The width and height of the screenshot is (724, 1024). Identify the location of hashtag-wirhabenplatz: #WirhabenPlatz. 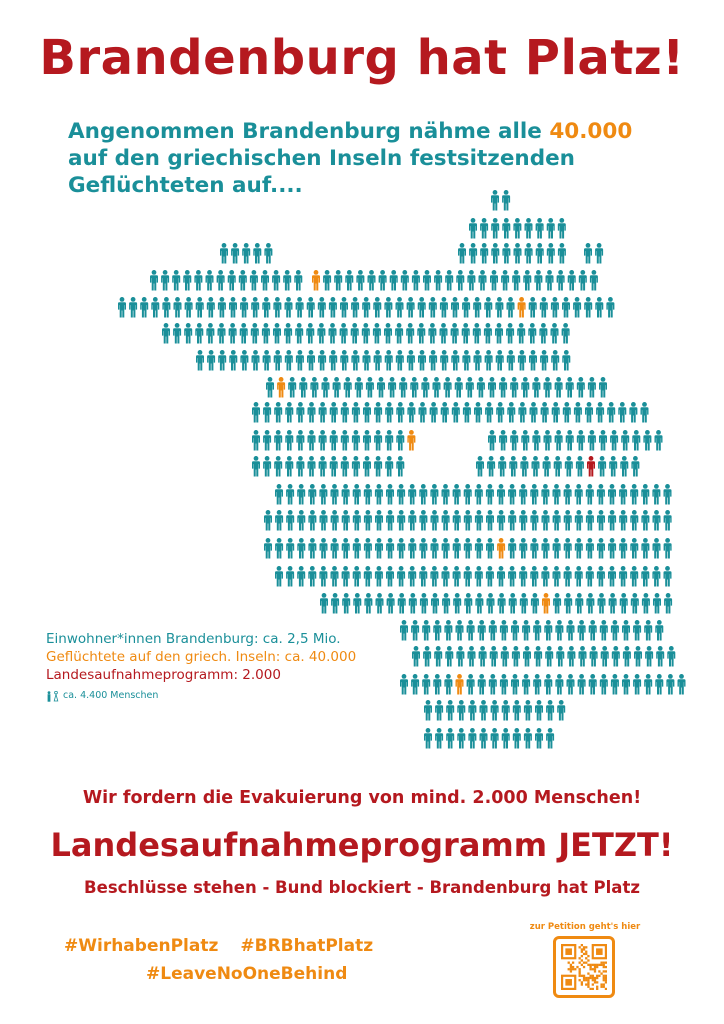
(141, 946).